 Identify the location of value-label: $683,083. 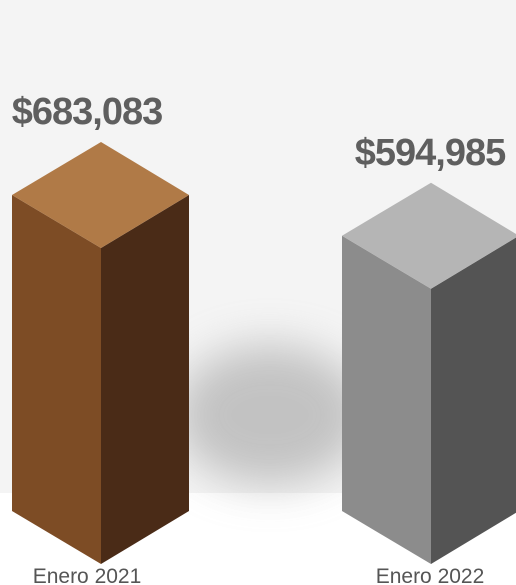
(87, 112).